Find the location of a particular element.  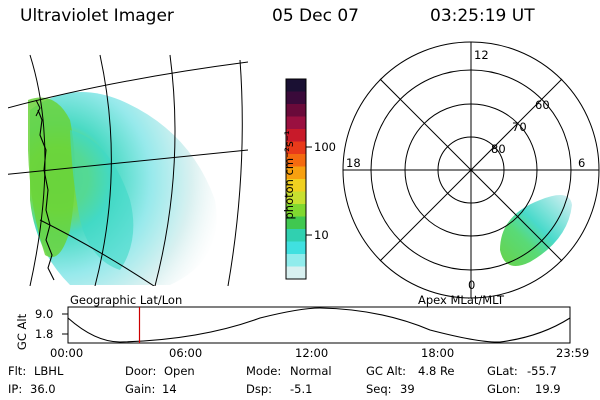

filter-label: Flt: is located at coordinates (17, 371).